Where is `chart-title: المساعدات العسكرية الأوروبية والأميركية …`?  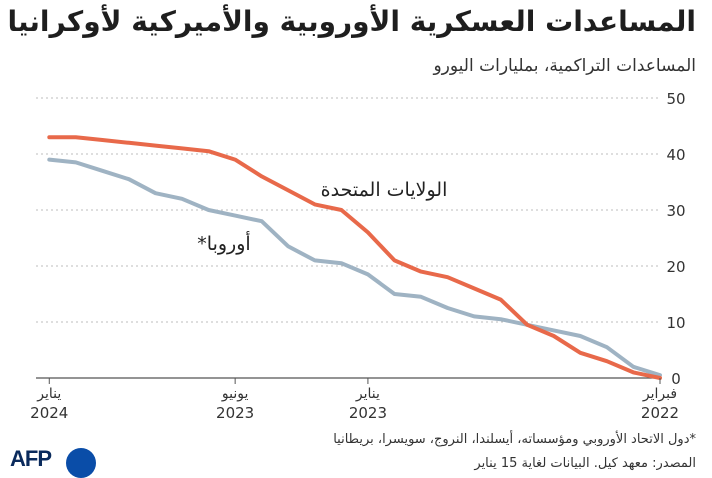 chart-title: المساعدات العسكرية الأوروبية والأميركية … is located at coordinates (351, 21).